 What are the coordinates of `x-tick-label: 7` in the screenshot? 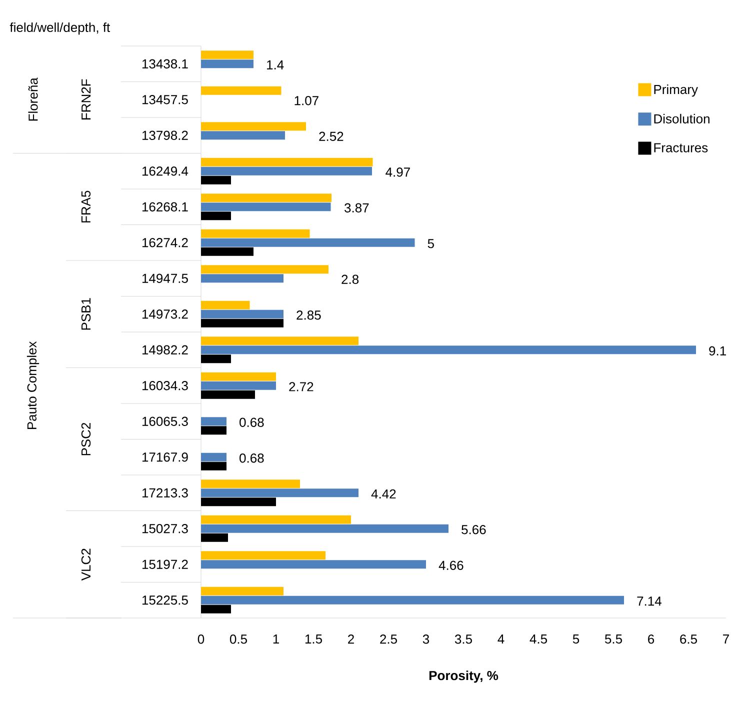 It's located at (726, 639).